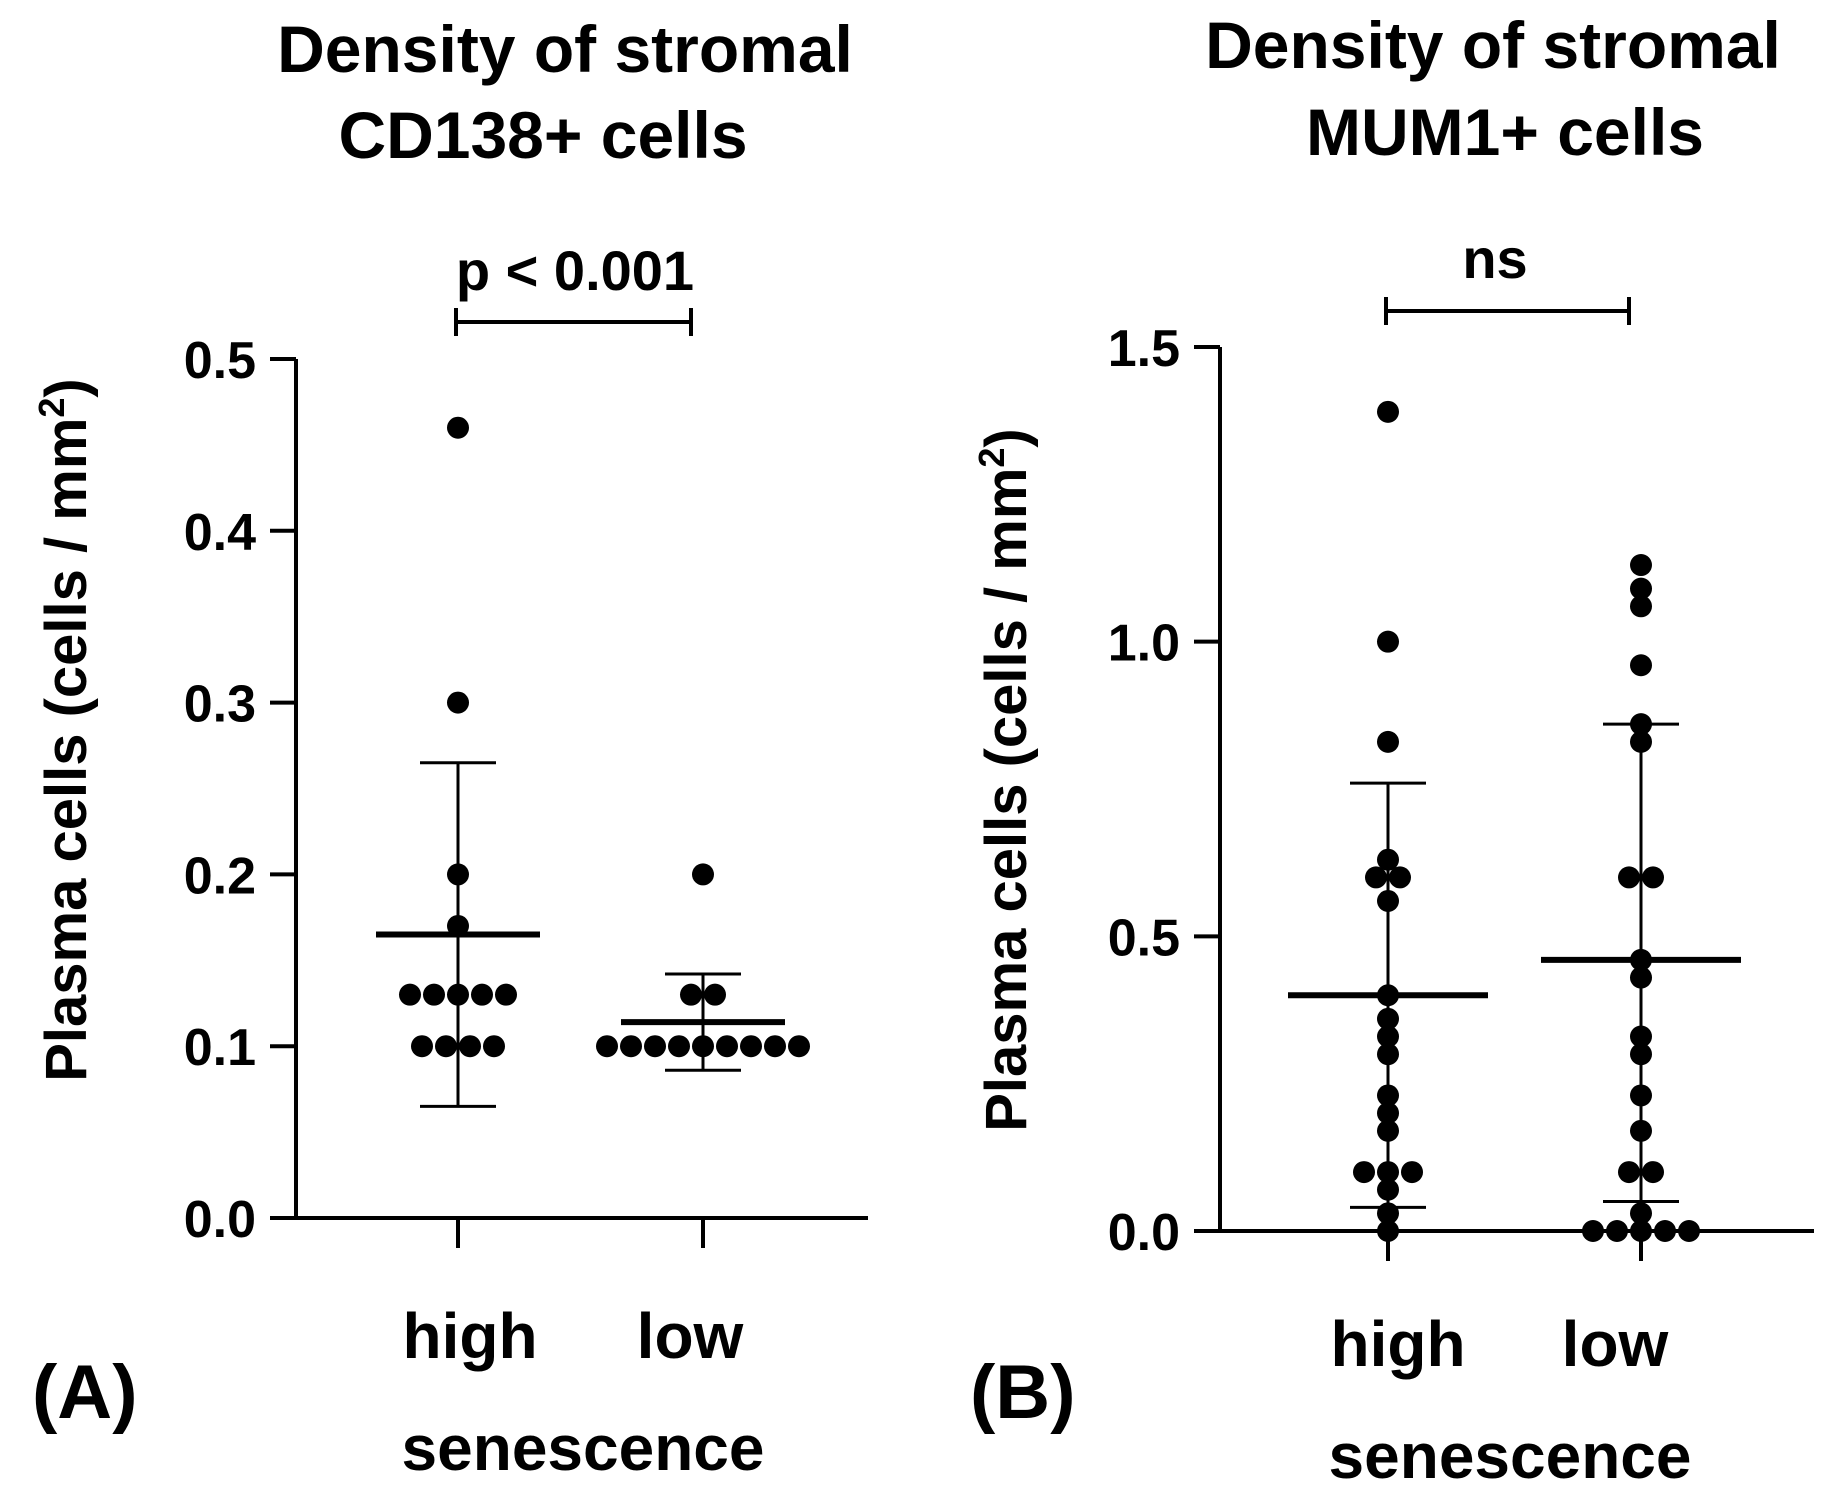 This screenshot has height=1506, width=1827. I want to click on panel-a-y-axis-label: Plasma cells (cells / mm2), so click(65, 730).